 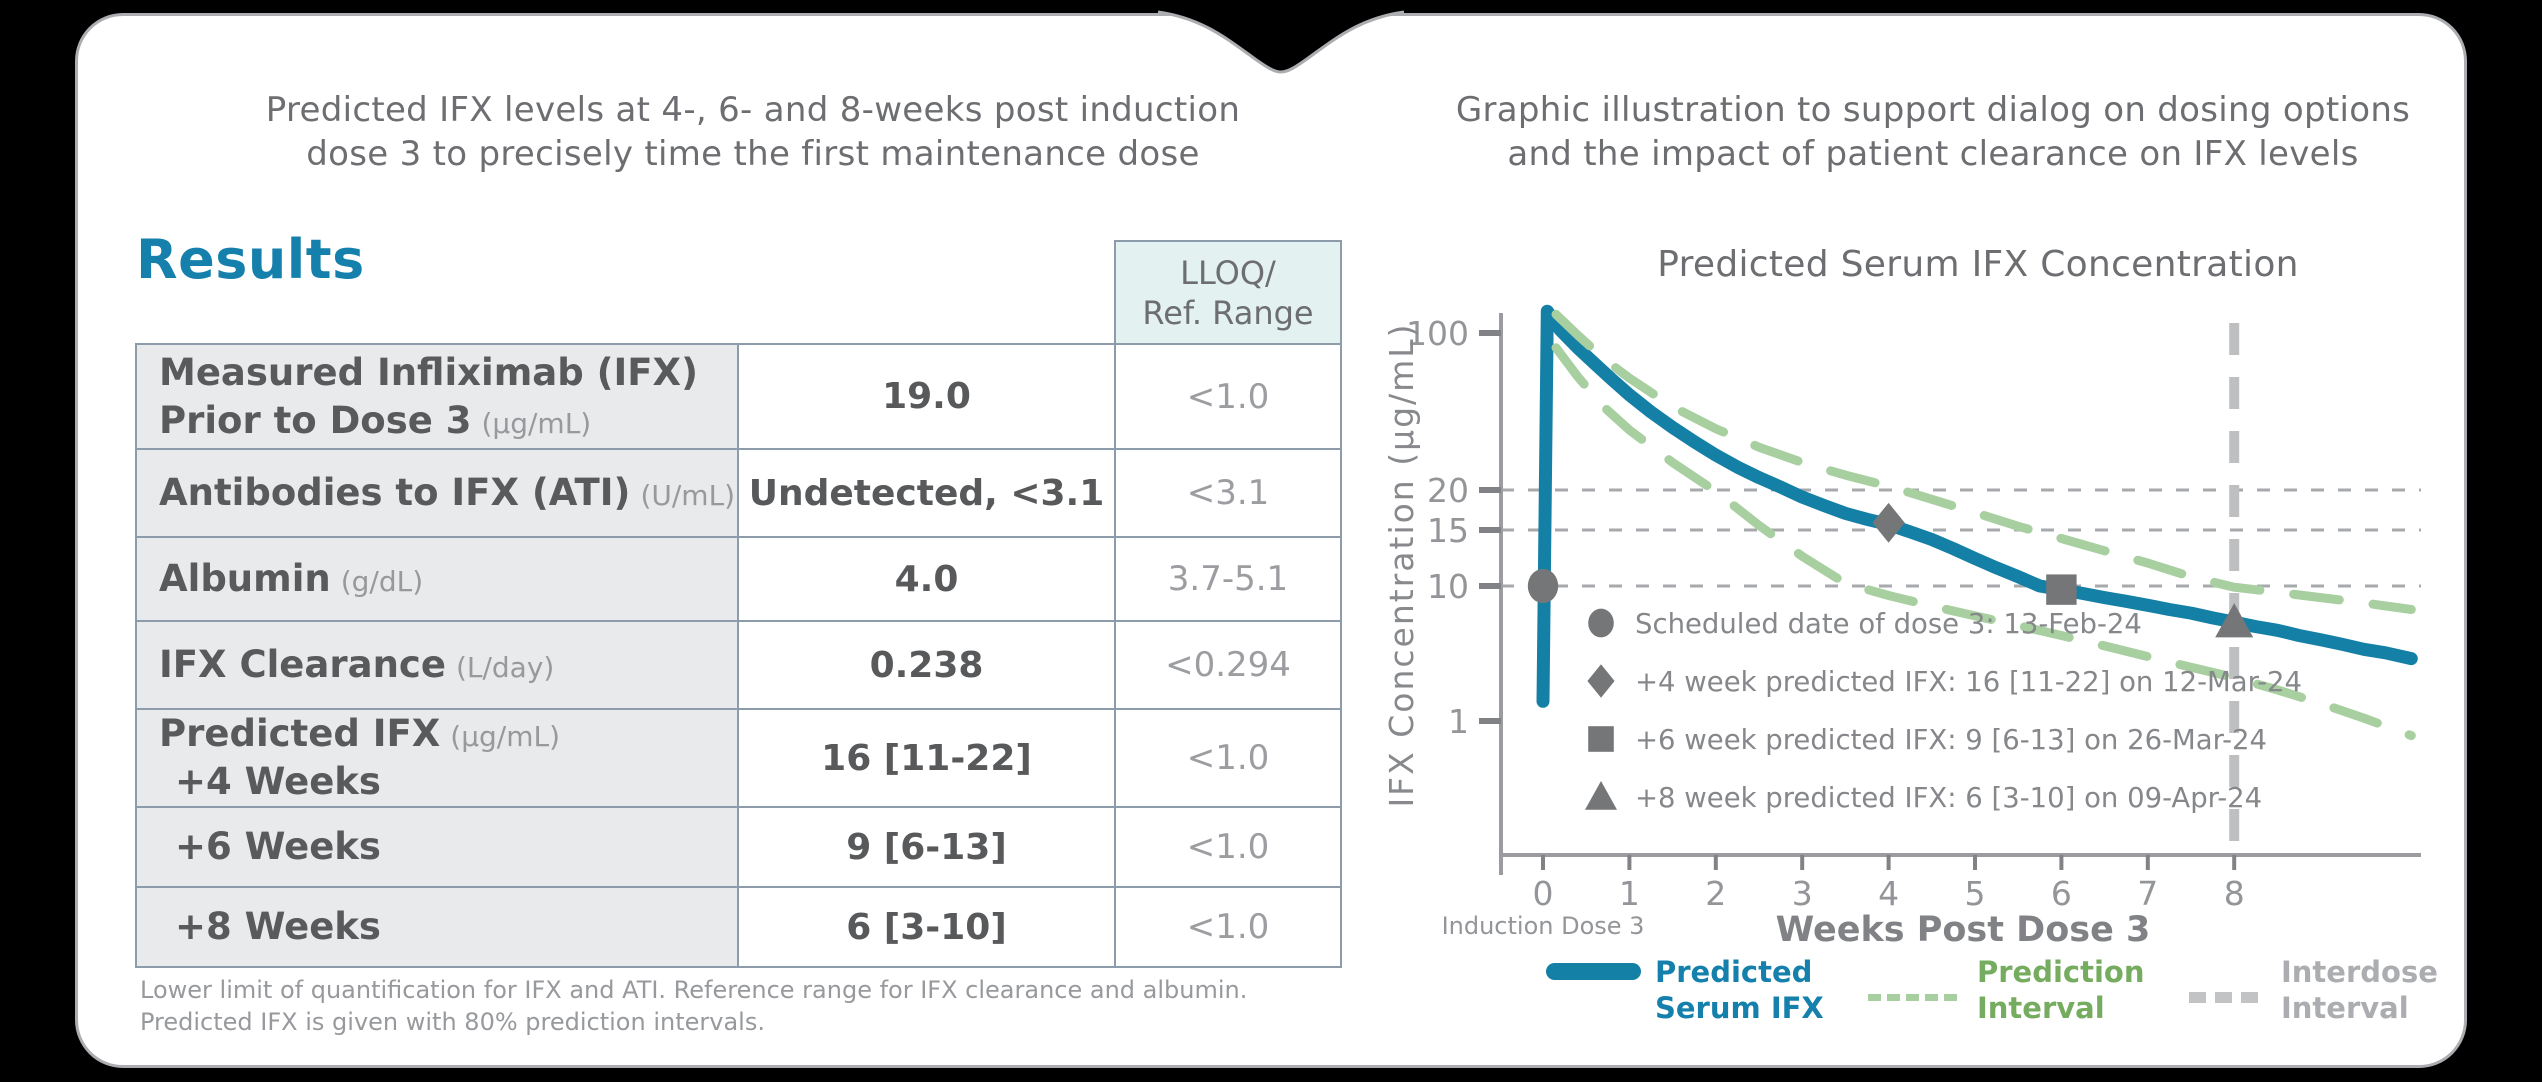 I want to click on svg-text: 2, so click(x=1715, y=893).